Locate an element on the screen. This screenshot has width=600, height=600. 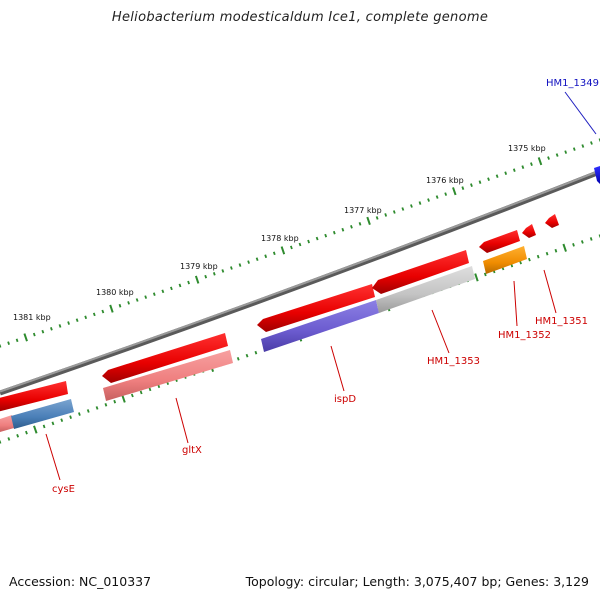
gene-box-ispD is located at coordinates (320, 326).